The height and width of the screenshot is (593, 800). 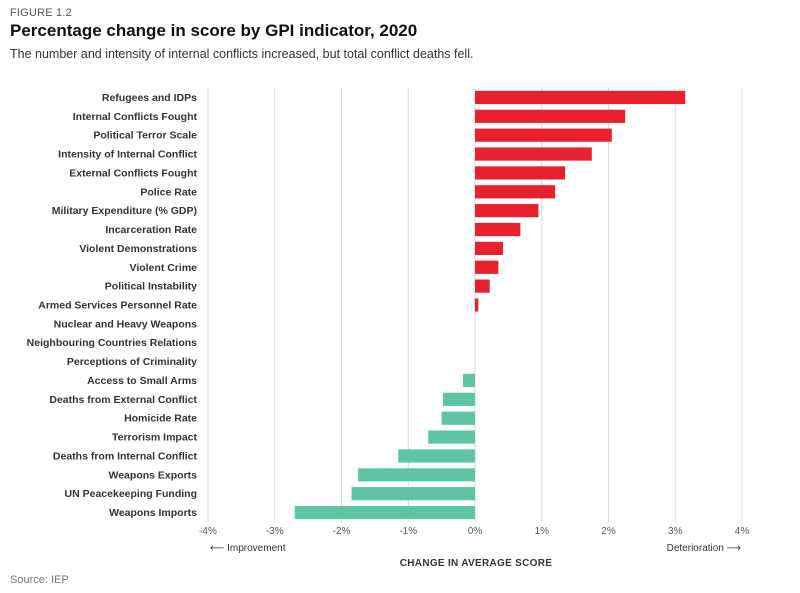 What do you see at coordinates (142, 381) in the screenshot?
I see `category-label: Access to Small Arms` at bounding box center [142, 381].